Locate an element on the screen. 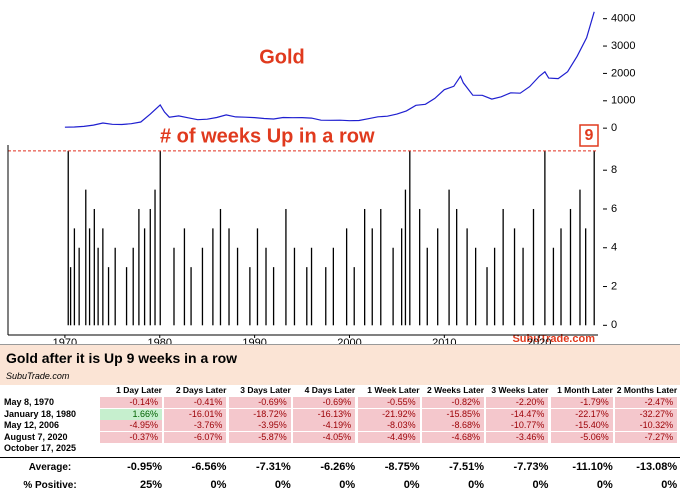 This screenshot has width=680, height=494. value-cell: -7.27% is located at coordinates (646, 437).